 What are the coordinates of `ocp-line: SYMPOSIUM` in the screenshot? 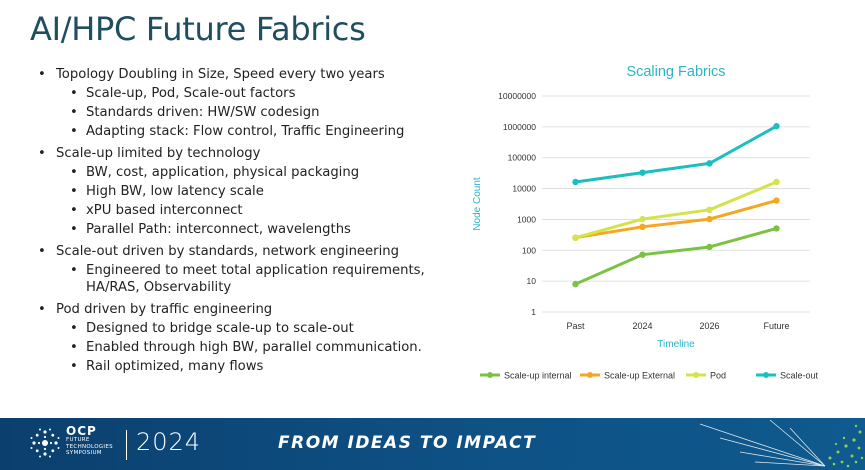 It's located at (84, 453).